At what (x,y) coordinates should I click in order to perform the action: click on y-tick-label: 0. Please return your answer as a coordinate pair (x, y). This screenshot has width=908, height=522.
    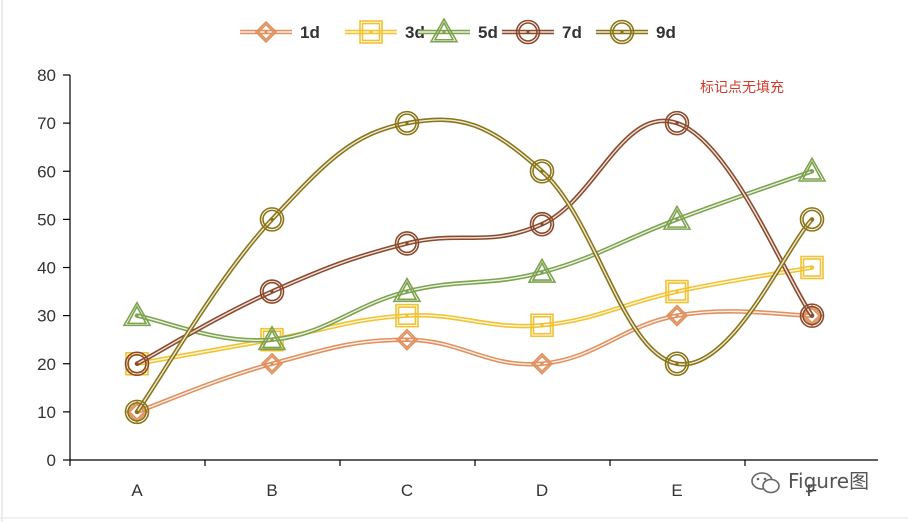
    Looking at the image, I should click on (51, 460).